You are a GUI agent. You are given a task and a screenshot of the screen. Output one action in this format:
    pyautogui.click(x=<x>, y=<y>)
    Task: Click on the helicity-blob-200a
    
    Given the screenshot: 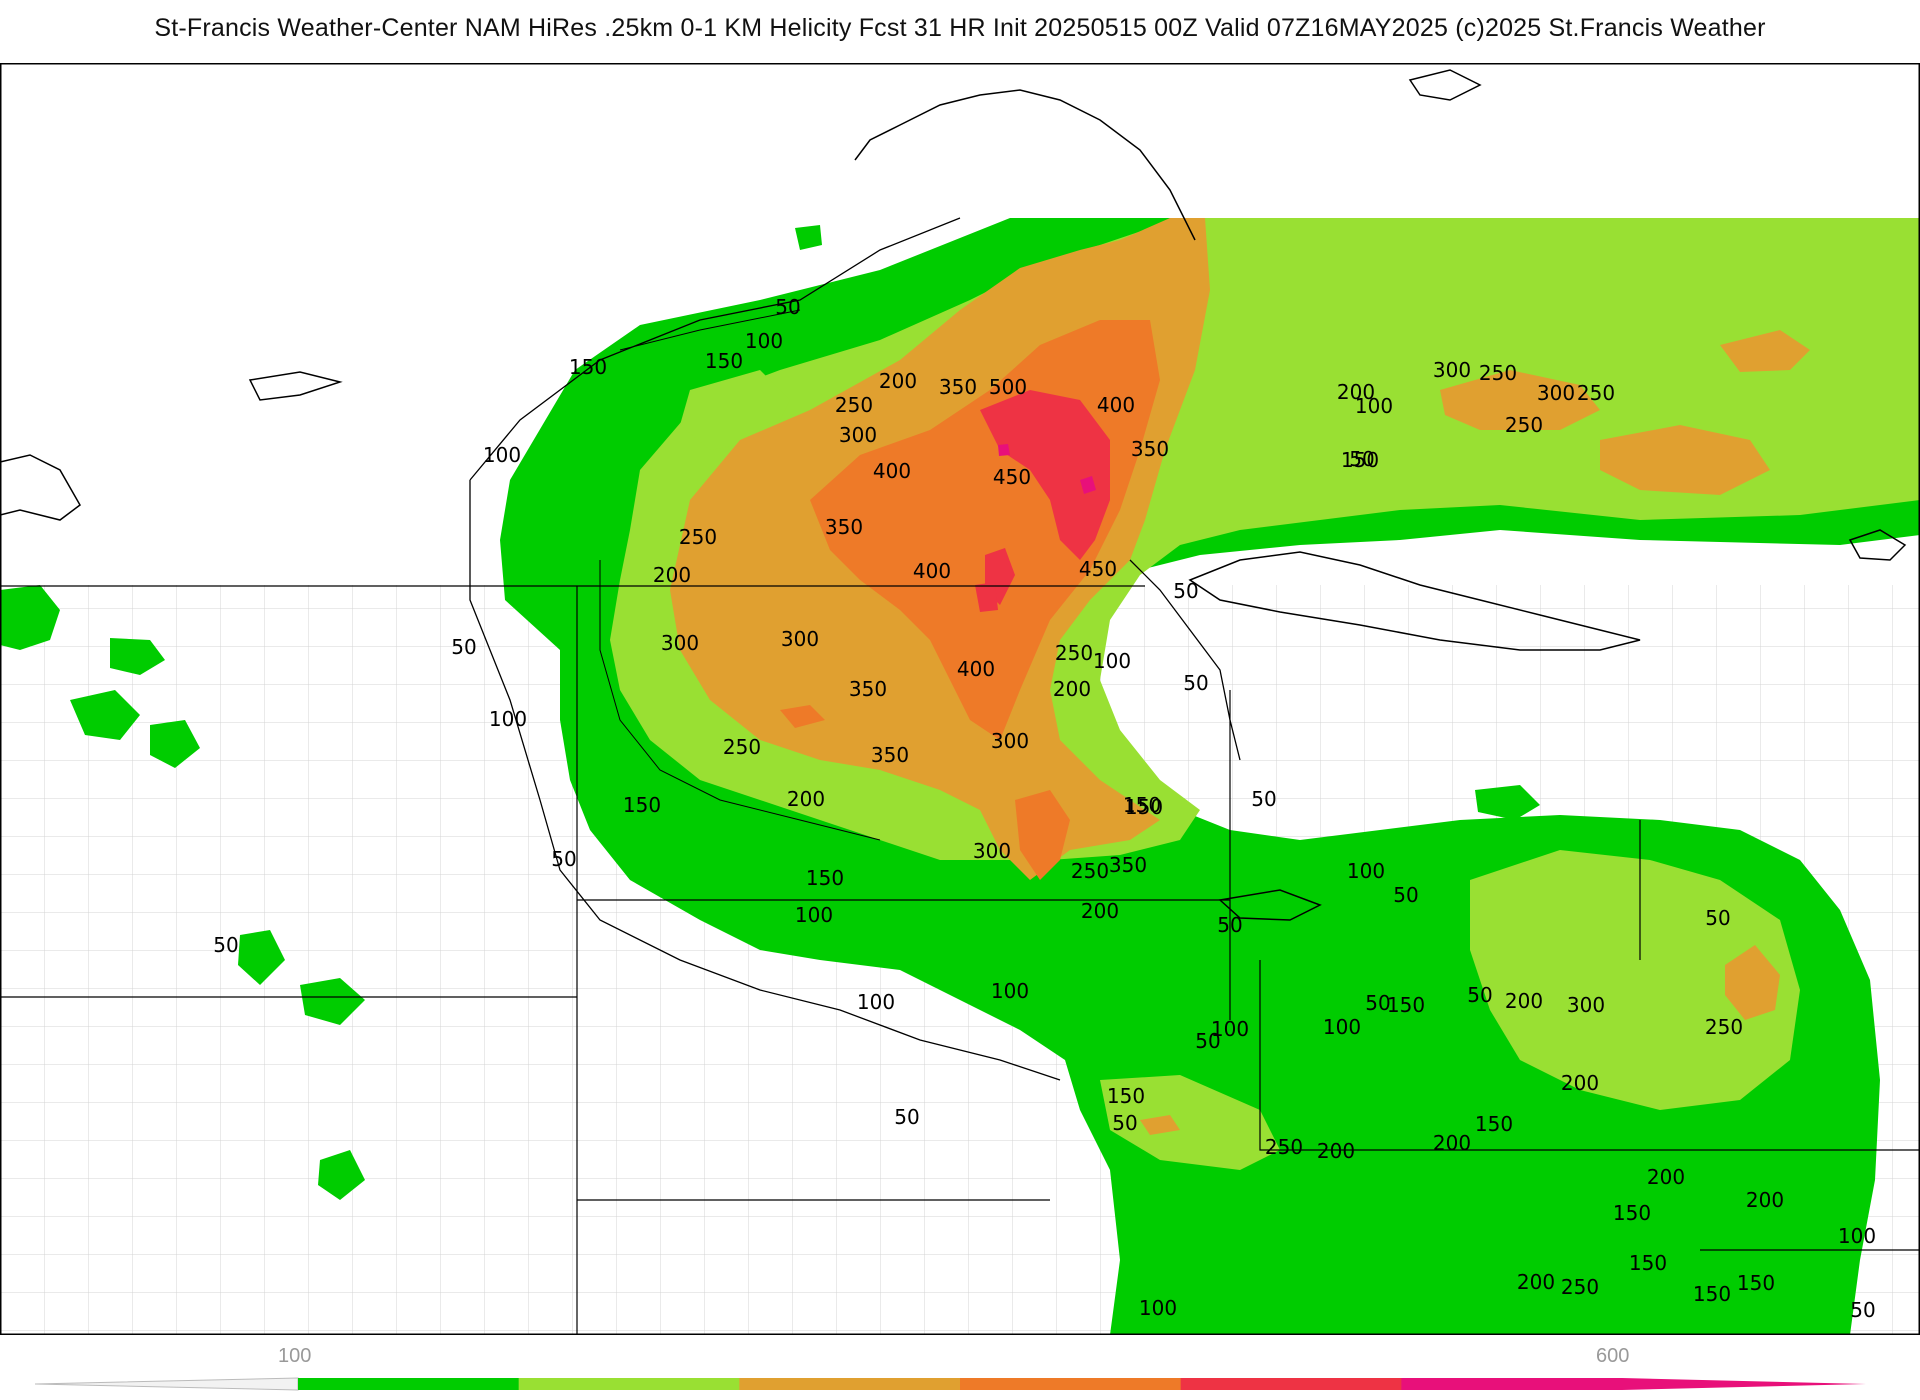 What is the action you would take?
    pyautogui.click(x=1635, y=980)
    